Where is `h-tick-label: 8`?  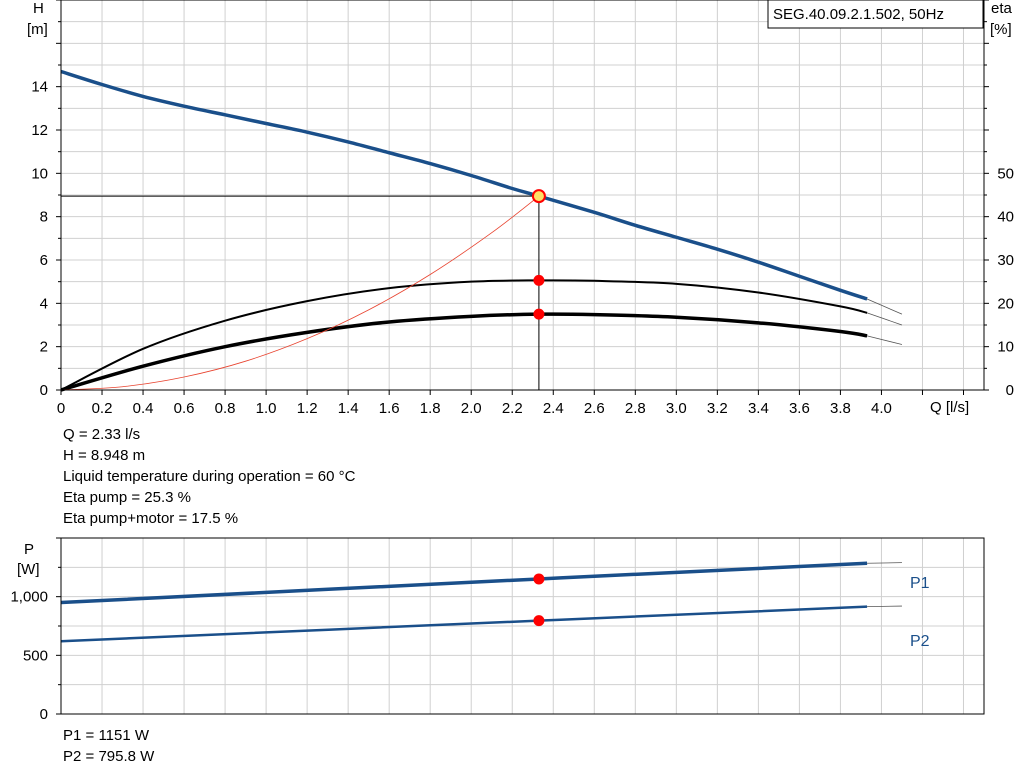 h-tick-label: 8 is located at coordinates (44, 217).